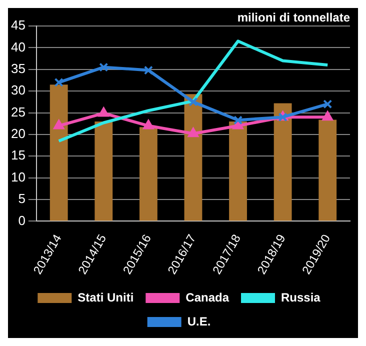 The width and height of the screenshot is (366, 346). Describe the element at coordinates (199, 321) in the screenshot. I see `legend-label: U.E.` at that location.